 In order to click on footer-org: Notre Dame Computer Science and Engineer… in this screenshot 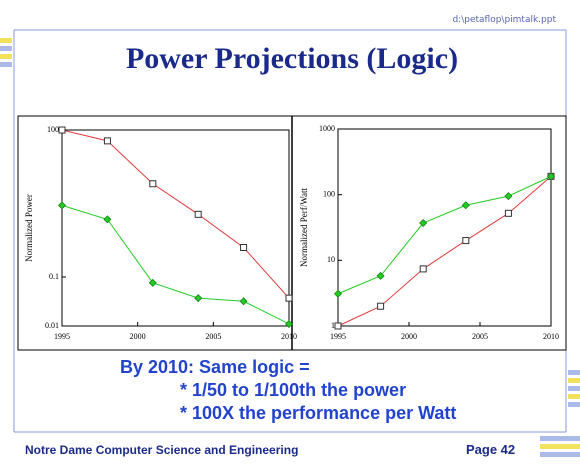, I will do `click(161, 450)`.